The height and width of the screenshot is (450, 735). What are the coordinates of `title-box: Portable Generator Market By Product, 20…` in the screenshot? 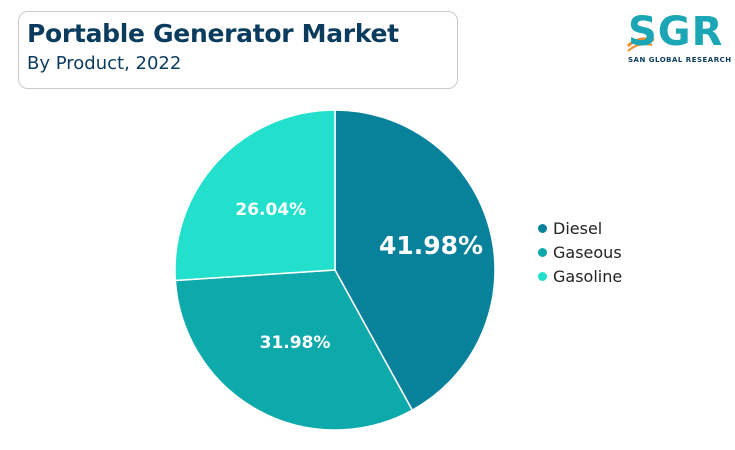 It's located at (238, 50).